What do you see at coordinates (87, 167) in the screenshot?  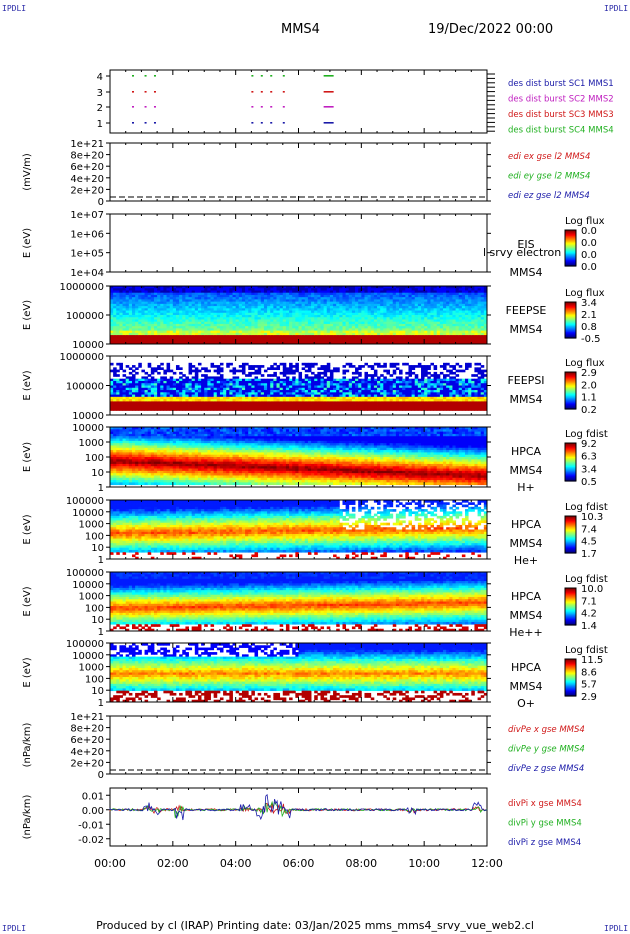 I see `edi-panel-tick-label: 6e+20` at bounding box center [87, 167].